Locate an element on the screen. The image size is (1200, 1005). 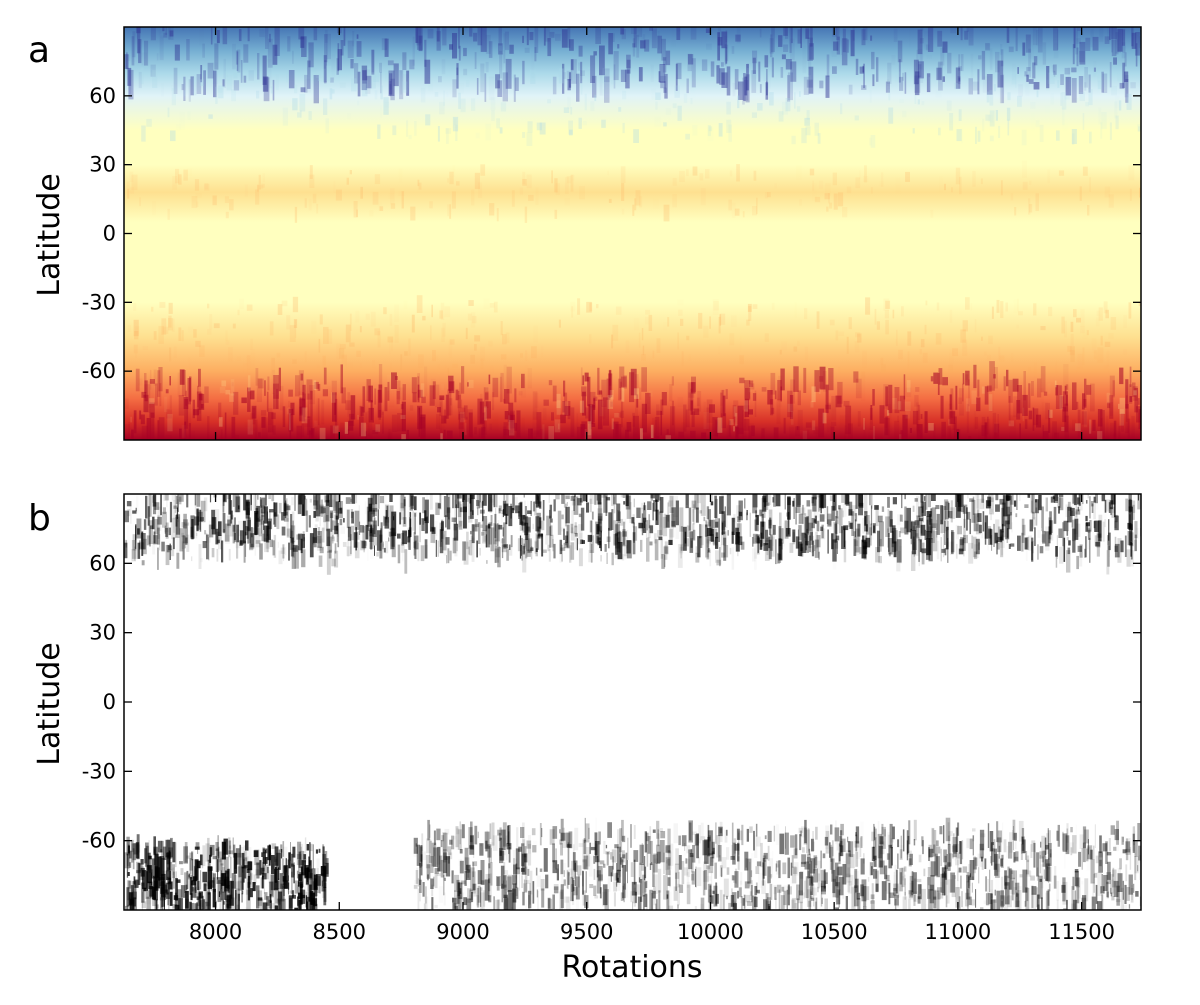
panel-b-ylabel: Latitude is located at coordinates (49, 703).